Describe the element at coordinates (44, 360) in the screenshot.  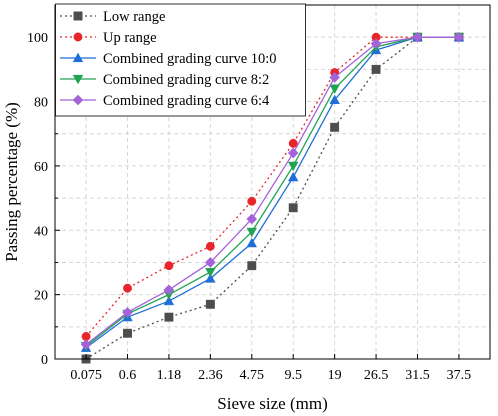
I see `y-tick-label: 0` at that location.